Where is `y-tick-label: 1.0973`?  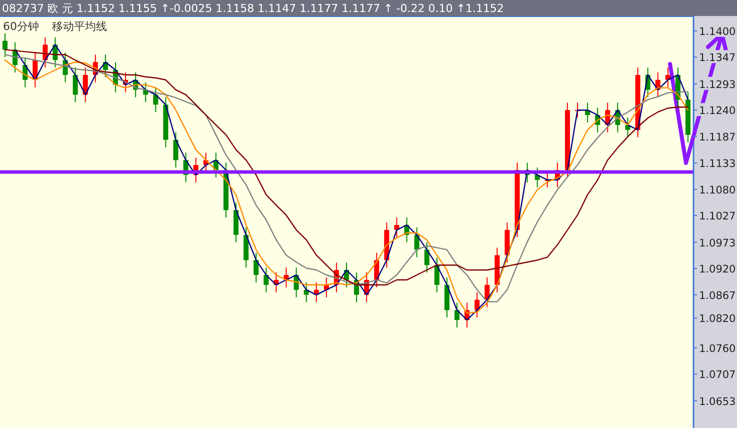
y-tick-label: 1.0973 is located at coordinates (717, 243).